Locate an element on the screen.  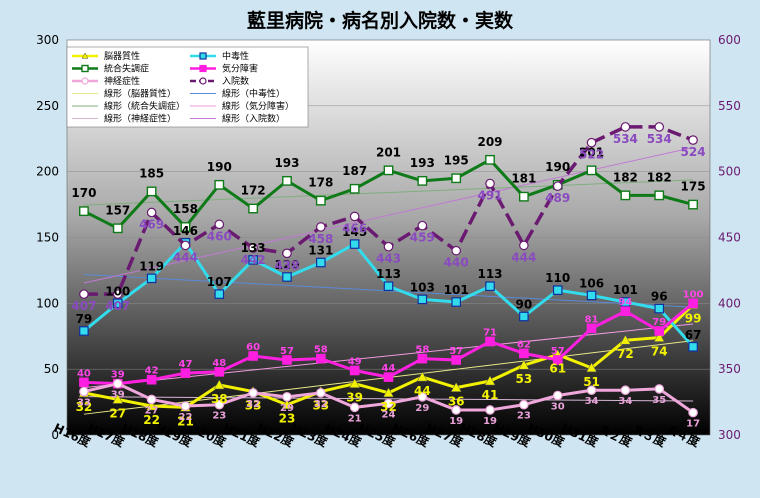
data-label: 34 is located at coordinates (592, 401).